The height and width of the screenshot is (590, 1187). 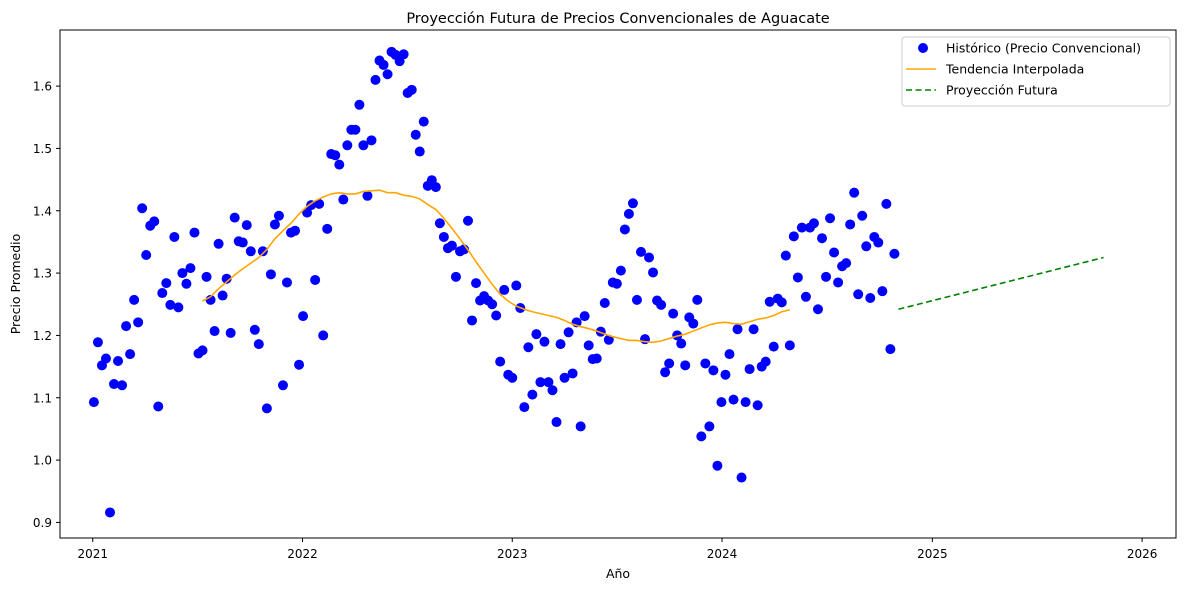 What do you see at coordinates (302, 554) in the screenshot?
I see `x-tick-label: 2022` at bounding box center [302, 554].